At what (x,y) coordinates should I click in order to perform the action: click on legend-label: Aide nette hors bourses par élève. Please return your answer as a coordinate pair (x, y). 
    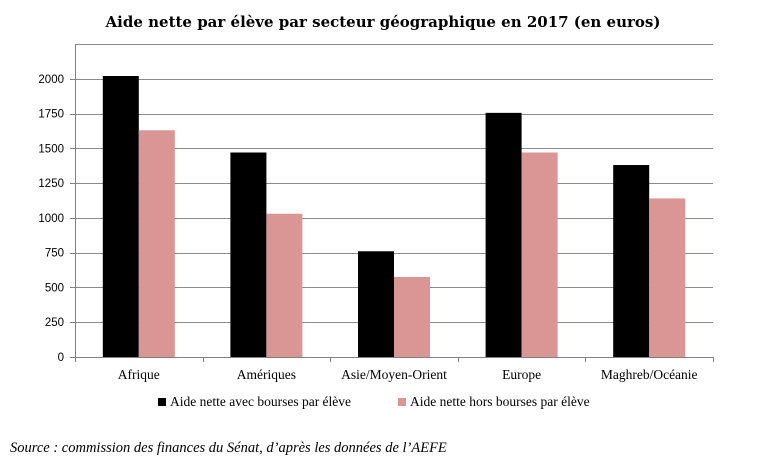
    Looking at the image, I should click on (500, 401).